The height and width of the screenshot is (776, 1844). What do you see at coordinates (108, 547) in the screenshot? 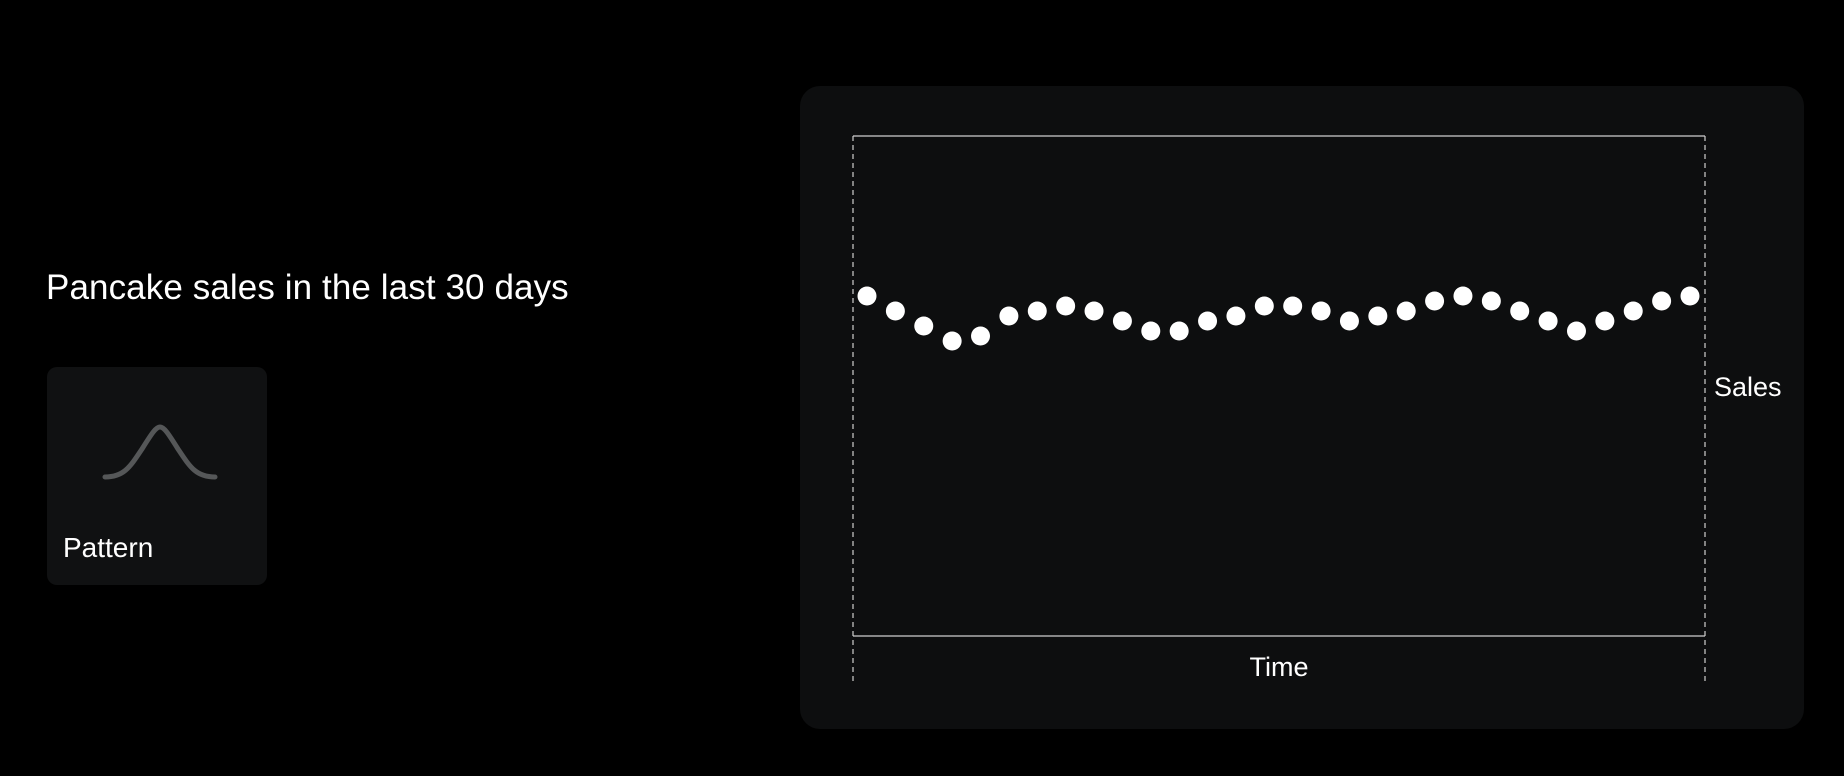
I see `pattern-label: Pattern` at bounding box center [108, 547].